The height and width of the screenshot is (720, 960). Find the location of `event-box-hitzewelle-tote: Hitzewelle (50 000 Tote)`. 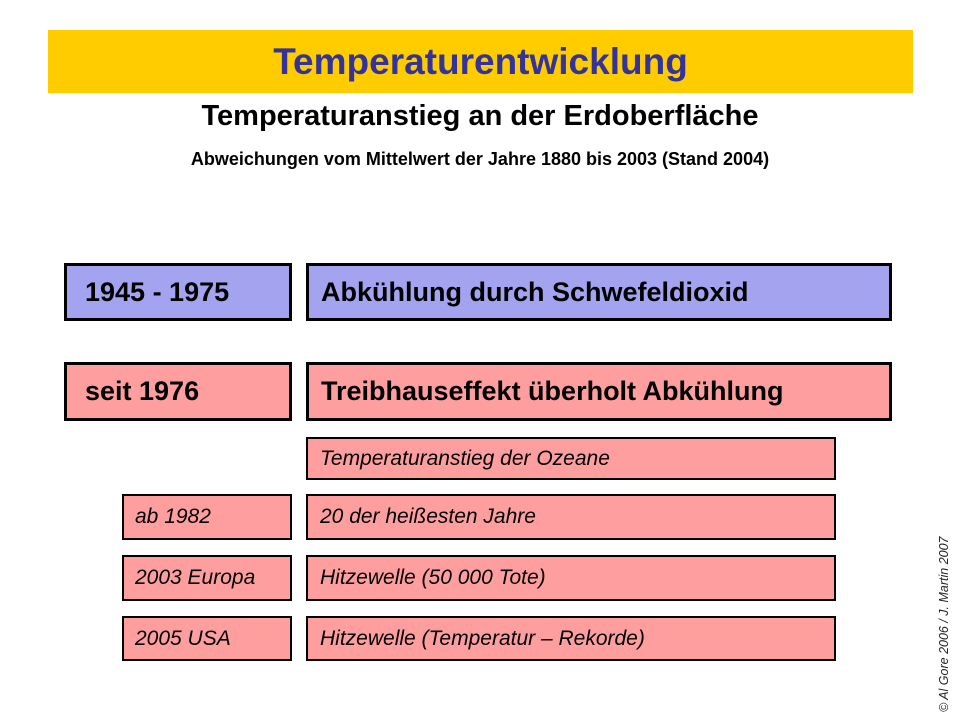

event-box-hitzewelle-tote: Hitzewelle (50 000 Tote) is located at coordinates (571, 578).